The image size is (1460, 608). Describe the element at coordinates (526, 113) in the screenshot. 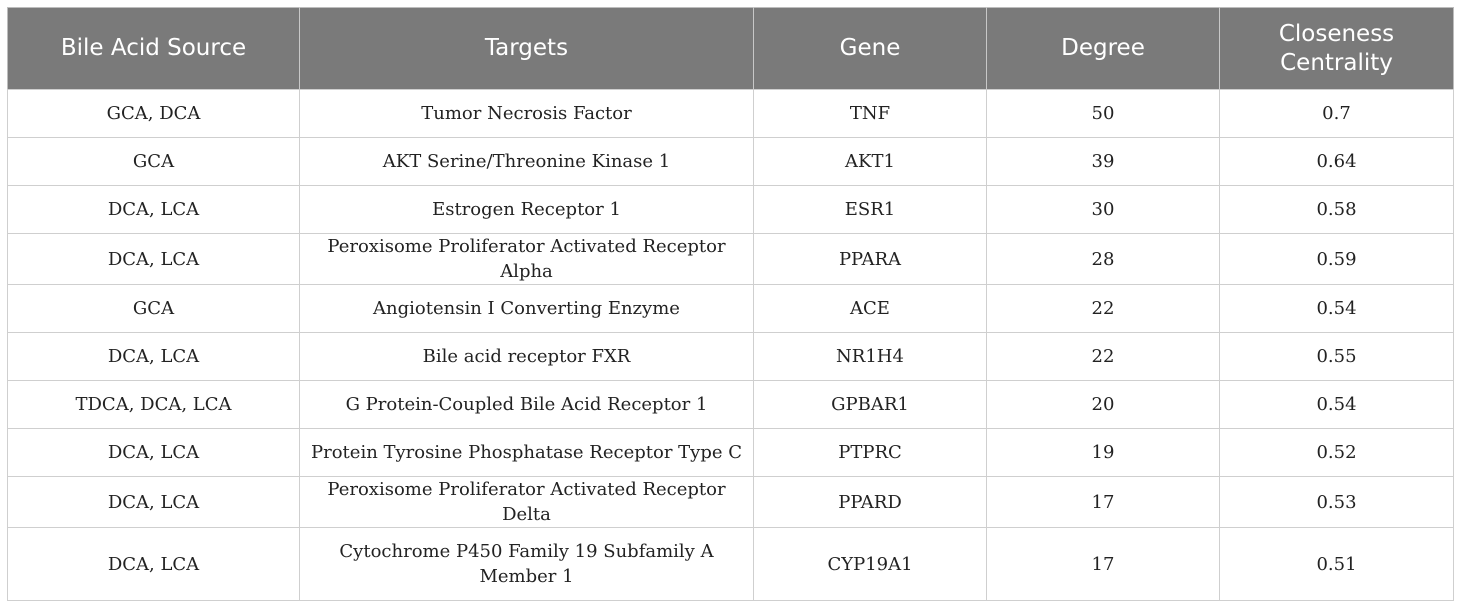

I see `cell-target: Tumor Necrosis Factor` at that location.